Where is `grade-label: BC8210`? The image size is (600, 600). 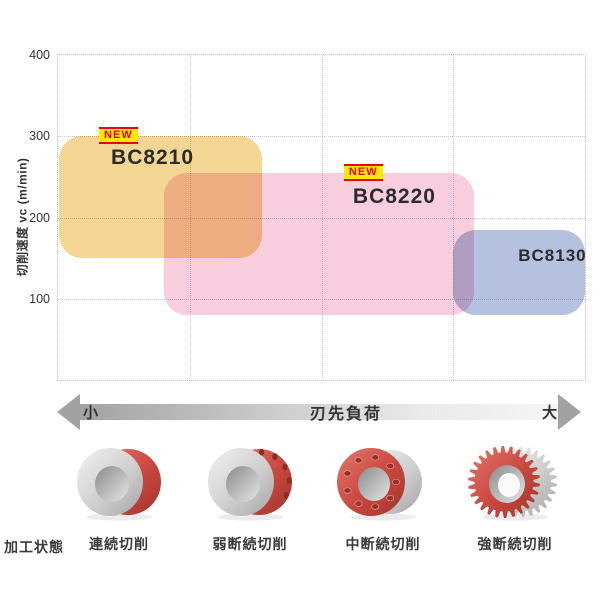 grade-label: BC8210 is located at coordinates (153, 158).